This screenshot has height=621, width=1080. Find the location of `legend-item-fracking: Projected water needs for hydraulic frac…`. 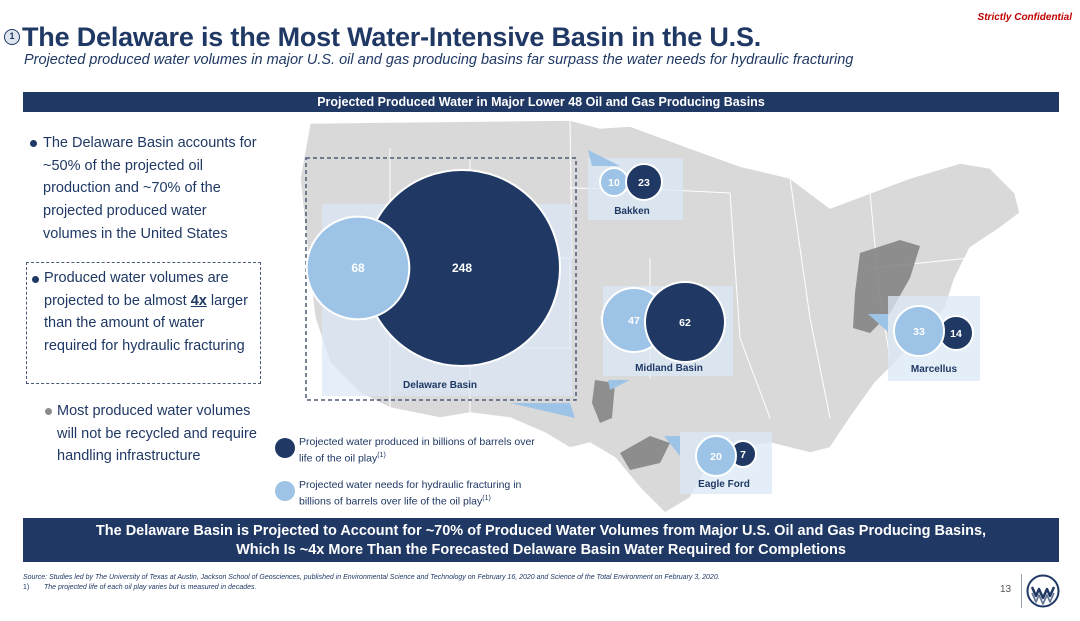

legend-item-fracking: Projected water needs for hydraulic frac… is located at coordinates (405, 494).